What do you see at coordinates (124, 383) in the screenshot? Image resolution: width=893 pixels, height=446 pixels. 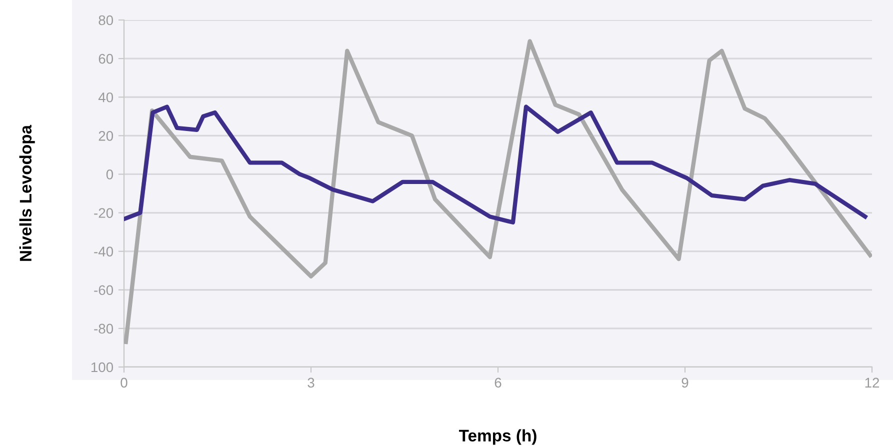 I see `x-tick-label: 0` at bounding box center [124, 383].